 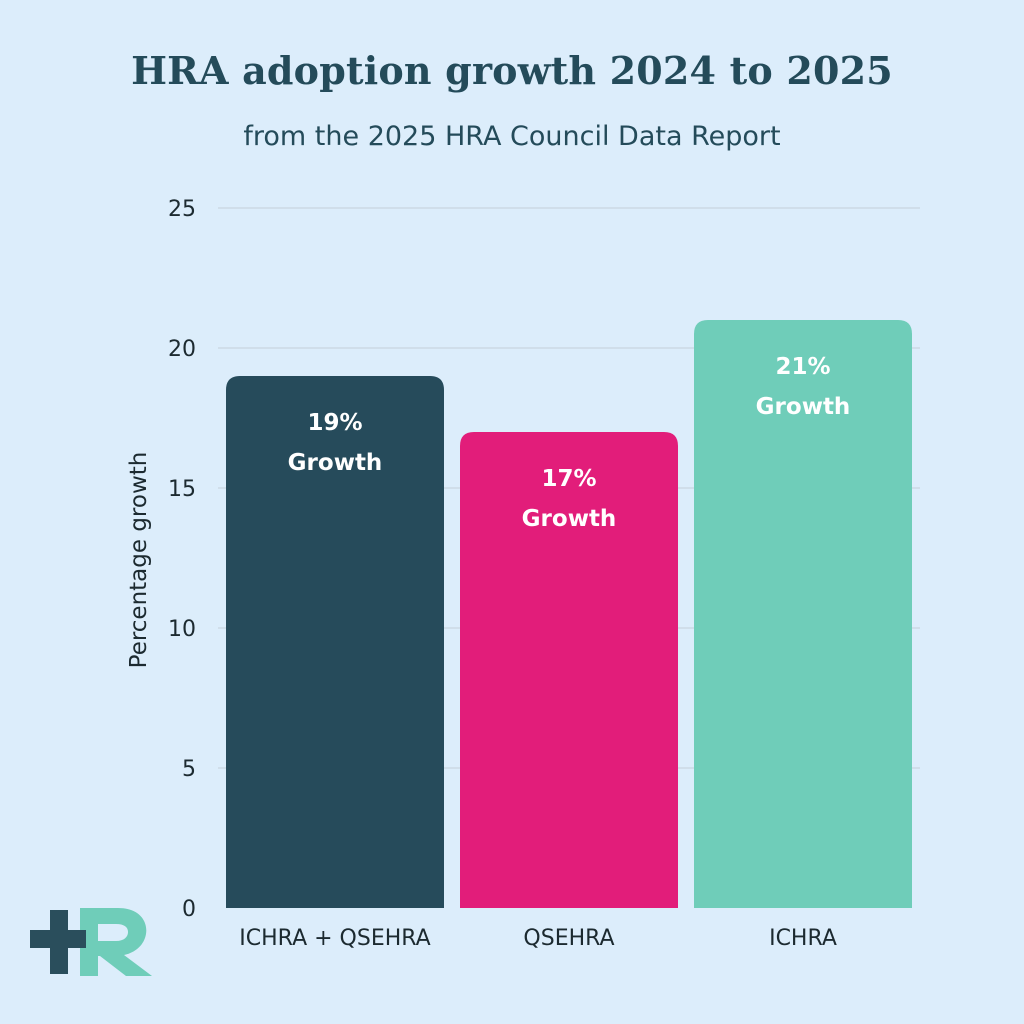 I want to click on y-axis-title: Percentage growth, so click(x=139, y=560).